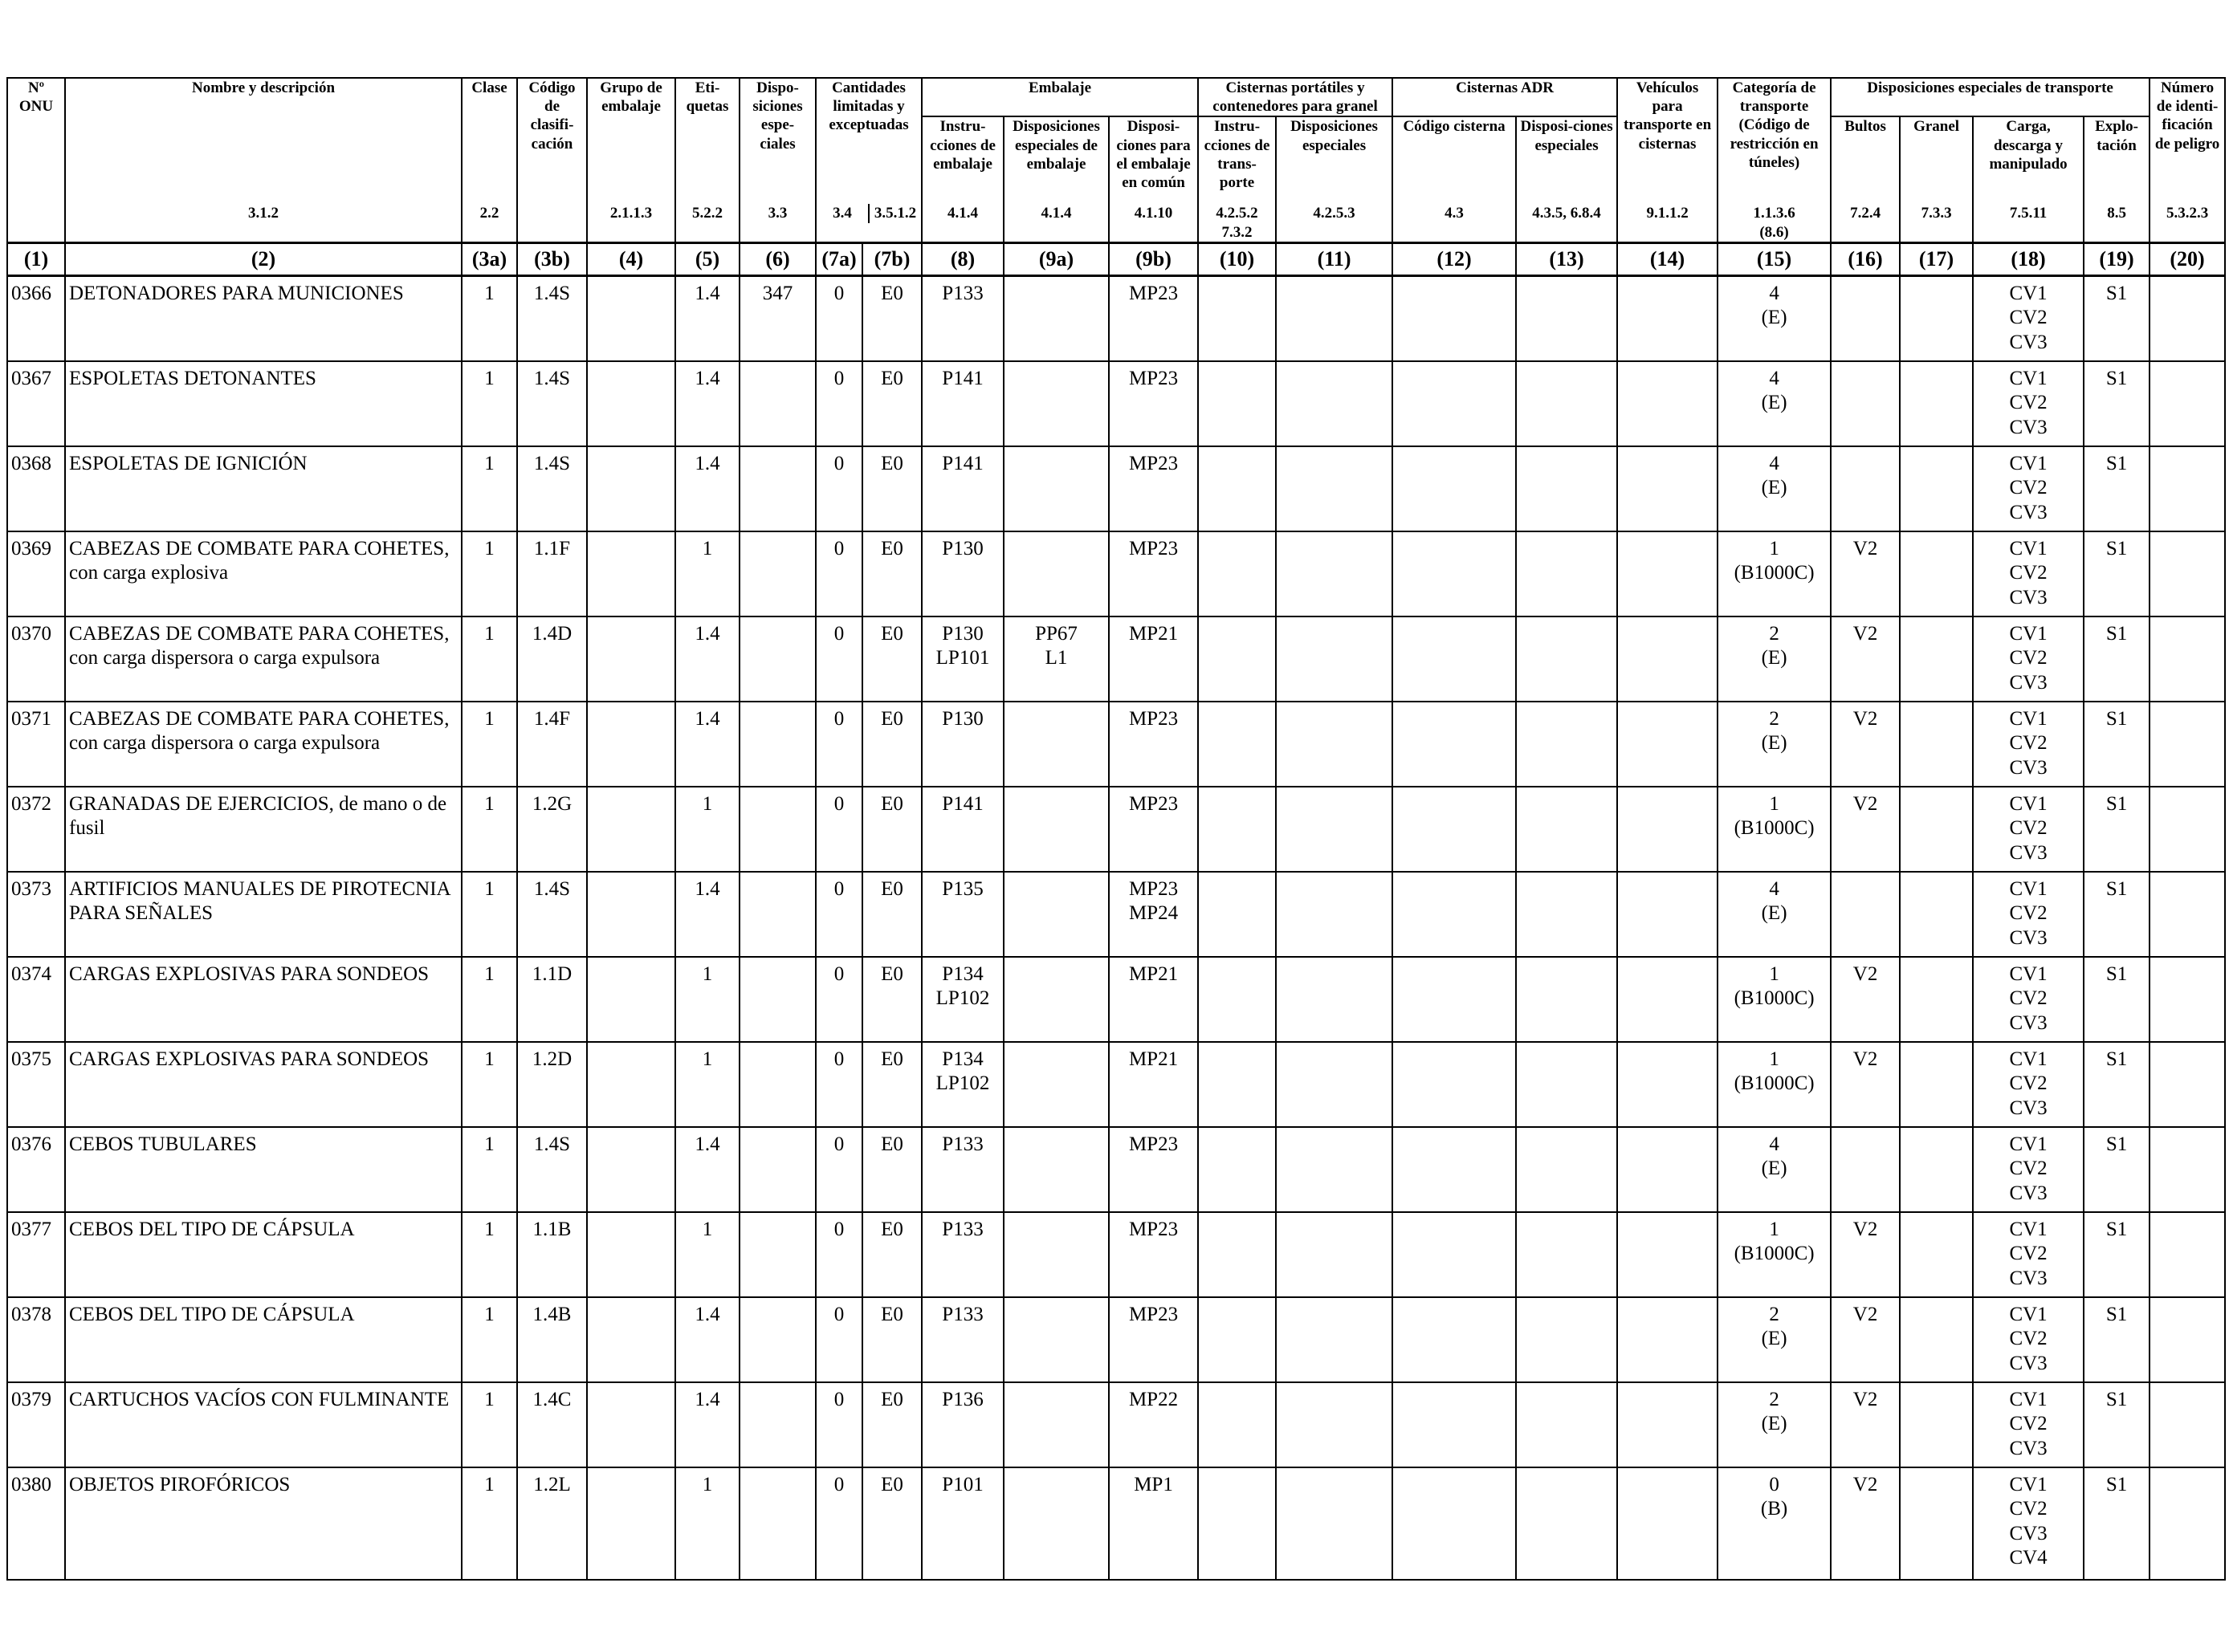 This screenshot has height=1652, width=2229. What do you see at coordinates (1334, 1254) in the screenshot?
I see `portable-tank-special-cell` at bounding box center [1334, 1254].